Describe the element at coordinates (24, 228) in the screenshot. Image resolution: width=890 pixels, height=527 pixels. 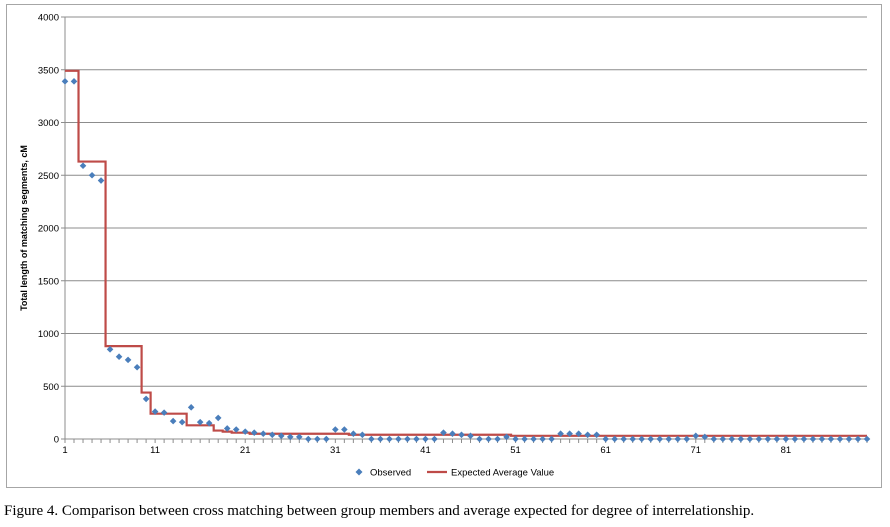
I see `y-axis-title: Total length of matching segments, cM` at that location.